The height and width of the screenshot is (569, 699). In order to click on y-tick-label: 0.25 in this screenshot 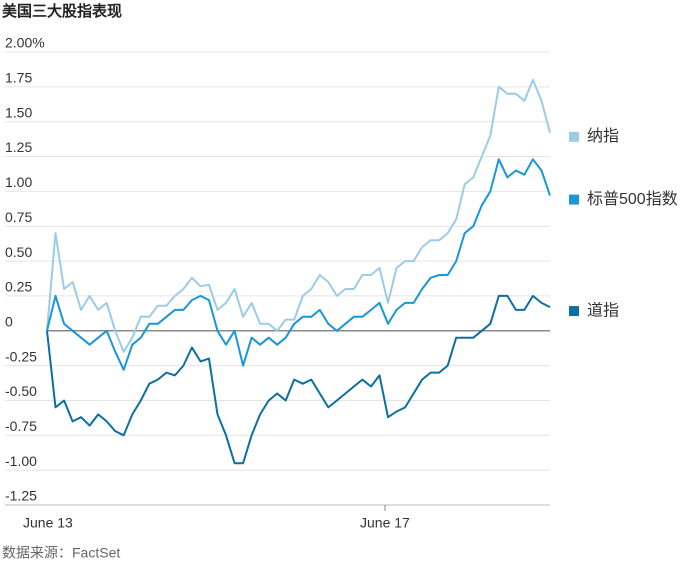, I will do `click(18, 287)`.